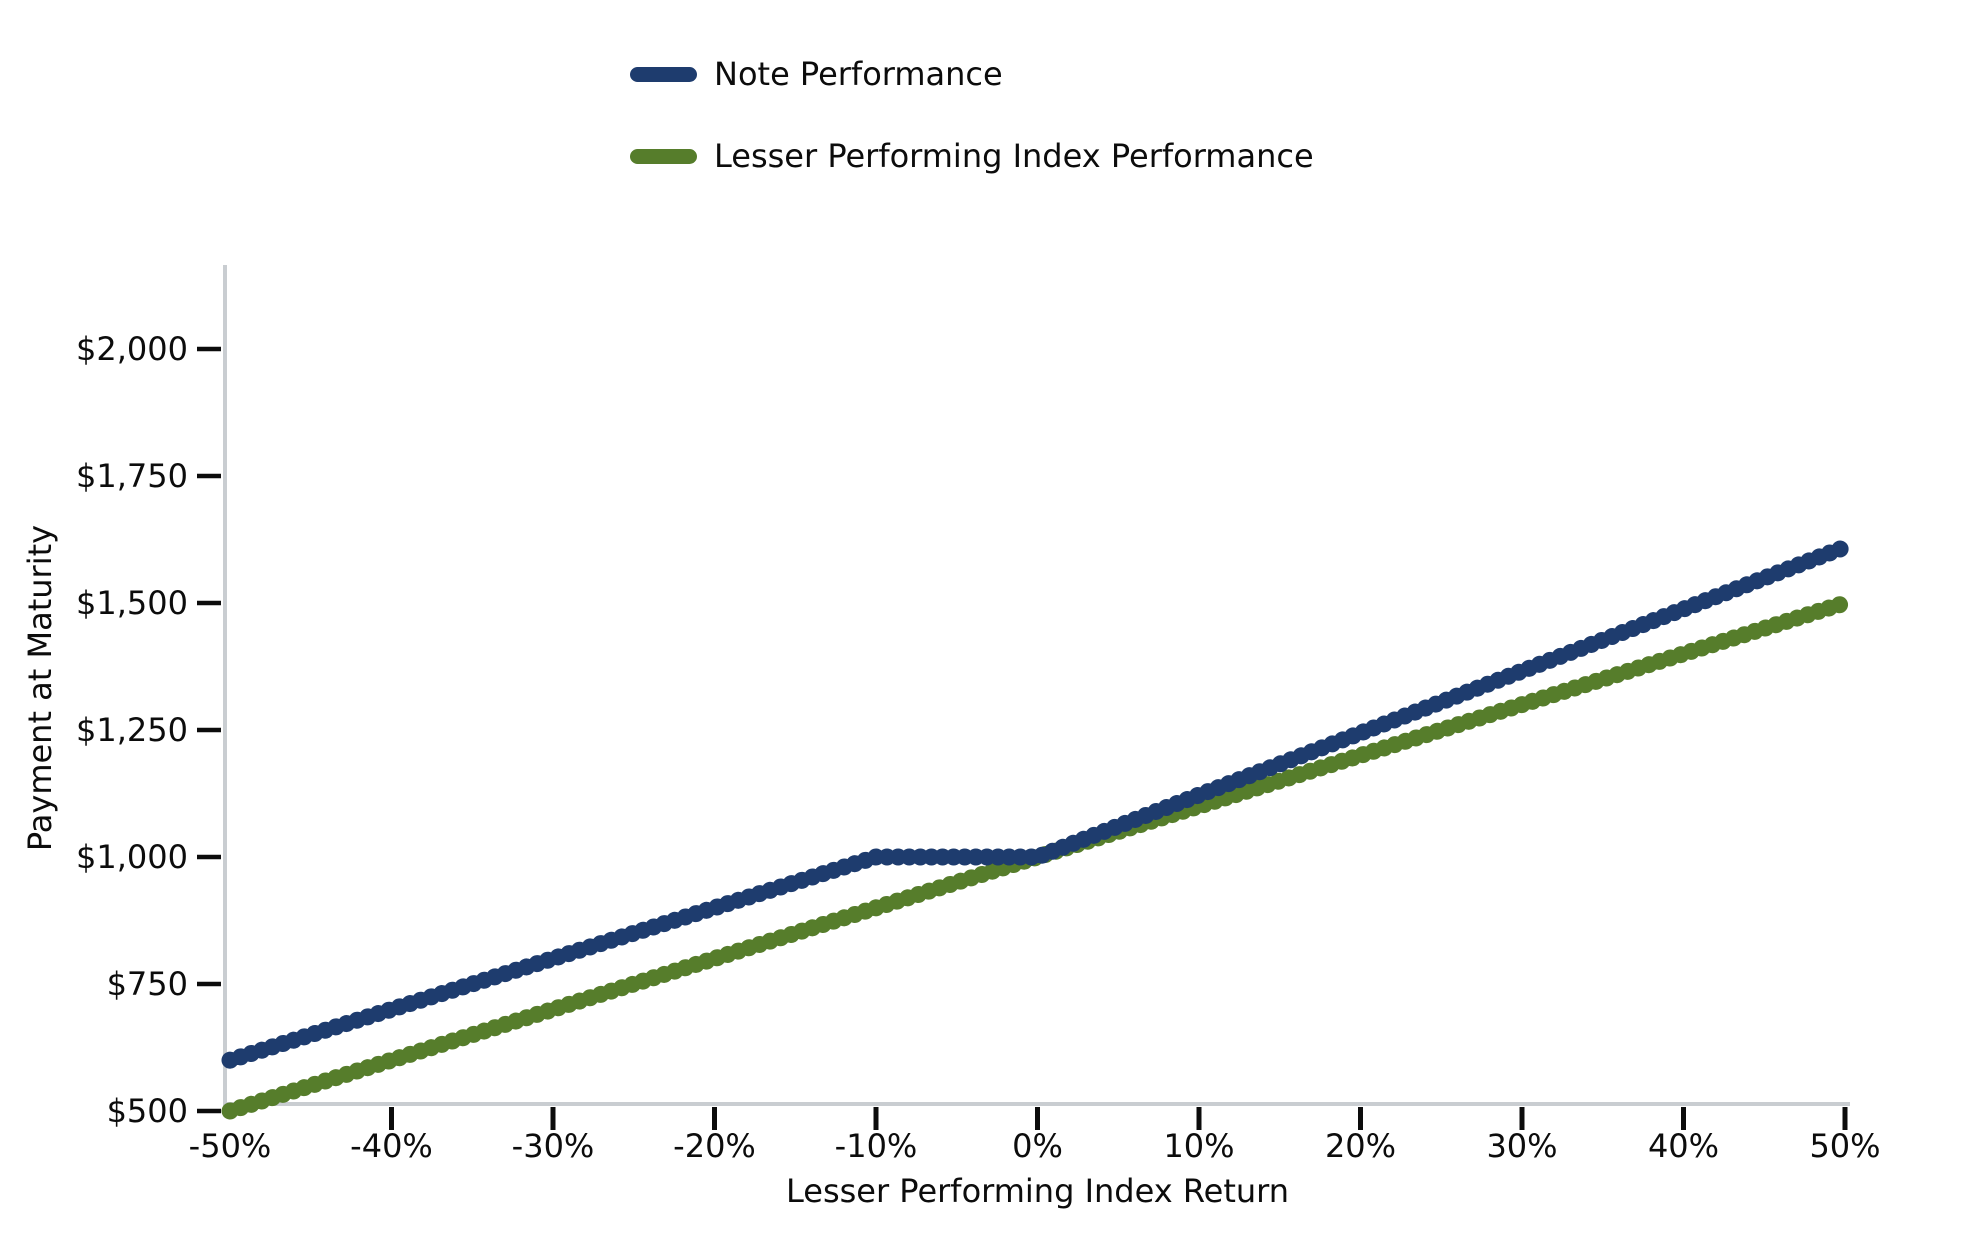 The width and height of the screenshot is (1979, 1250). I want to click on x-tick-label: -50%, so click(230, 1146).